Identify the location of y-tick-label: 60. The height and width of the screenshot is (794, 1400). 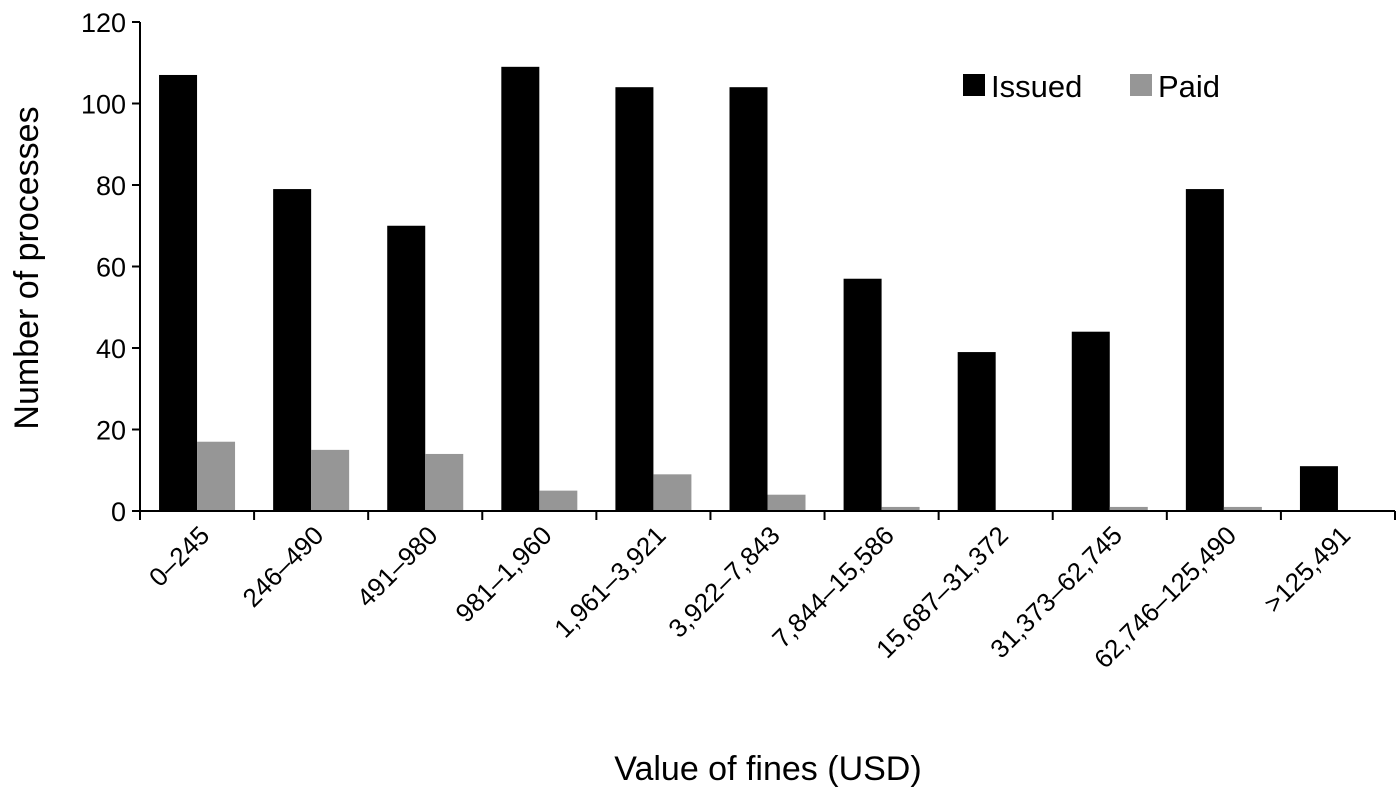
(111, 268).